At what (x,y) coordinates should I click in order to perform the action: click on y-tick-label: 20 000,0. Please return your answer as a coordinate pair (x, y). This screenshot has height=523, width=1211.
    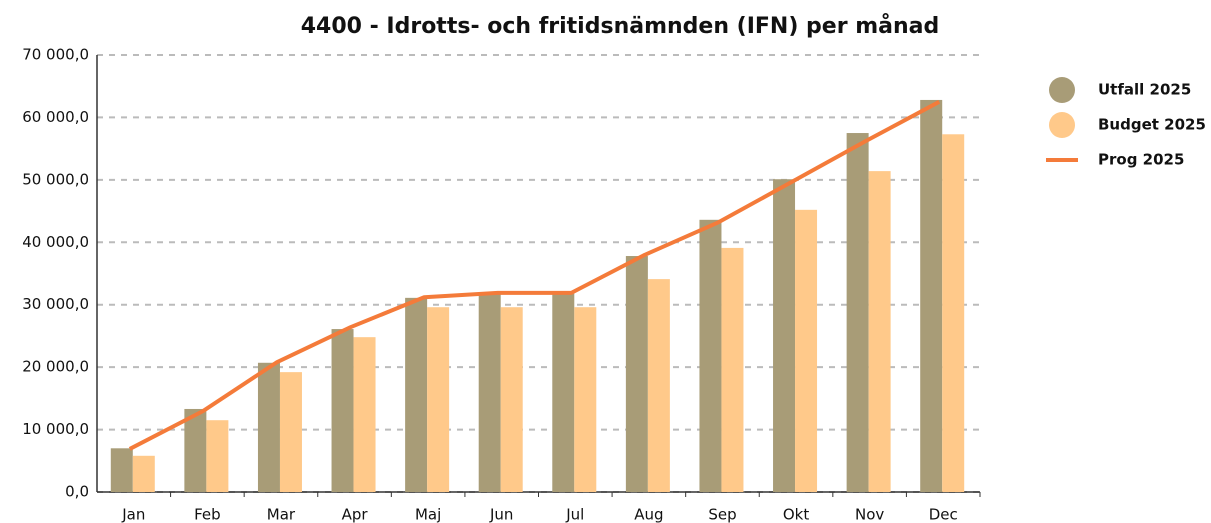
    Looking at the image, I should click on (55, 367).